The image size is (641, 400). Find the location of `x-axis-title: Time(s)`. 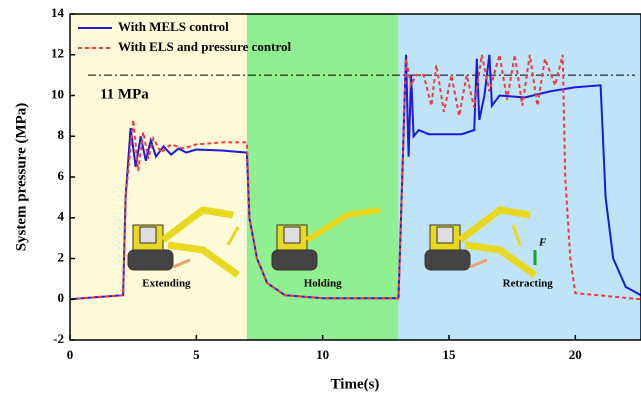

x-axis-title: Time(s) is located at coordinates (355, 384).